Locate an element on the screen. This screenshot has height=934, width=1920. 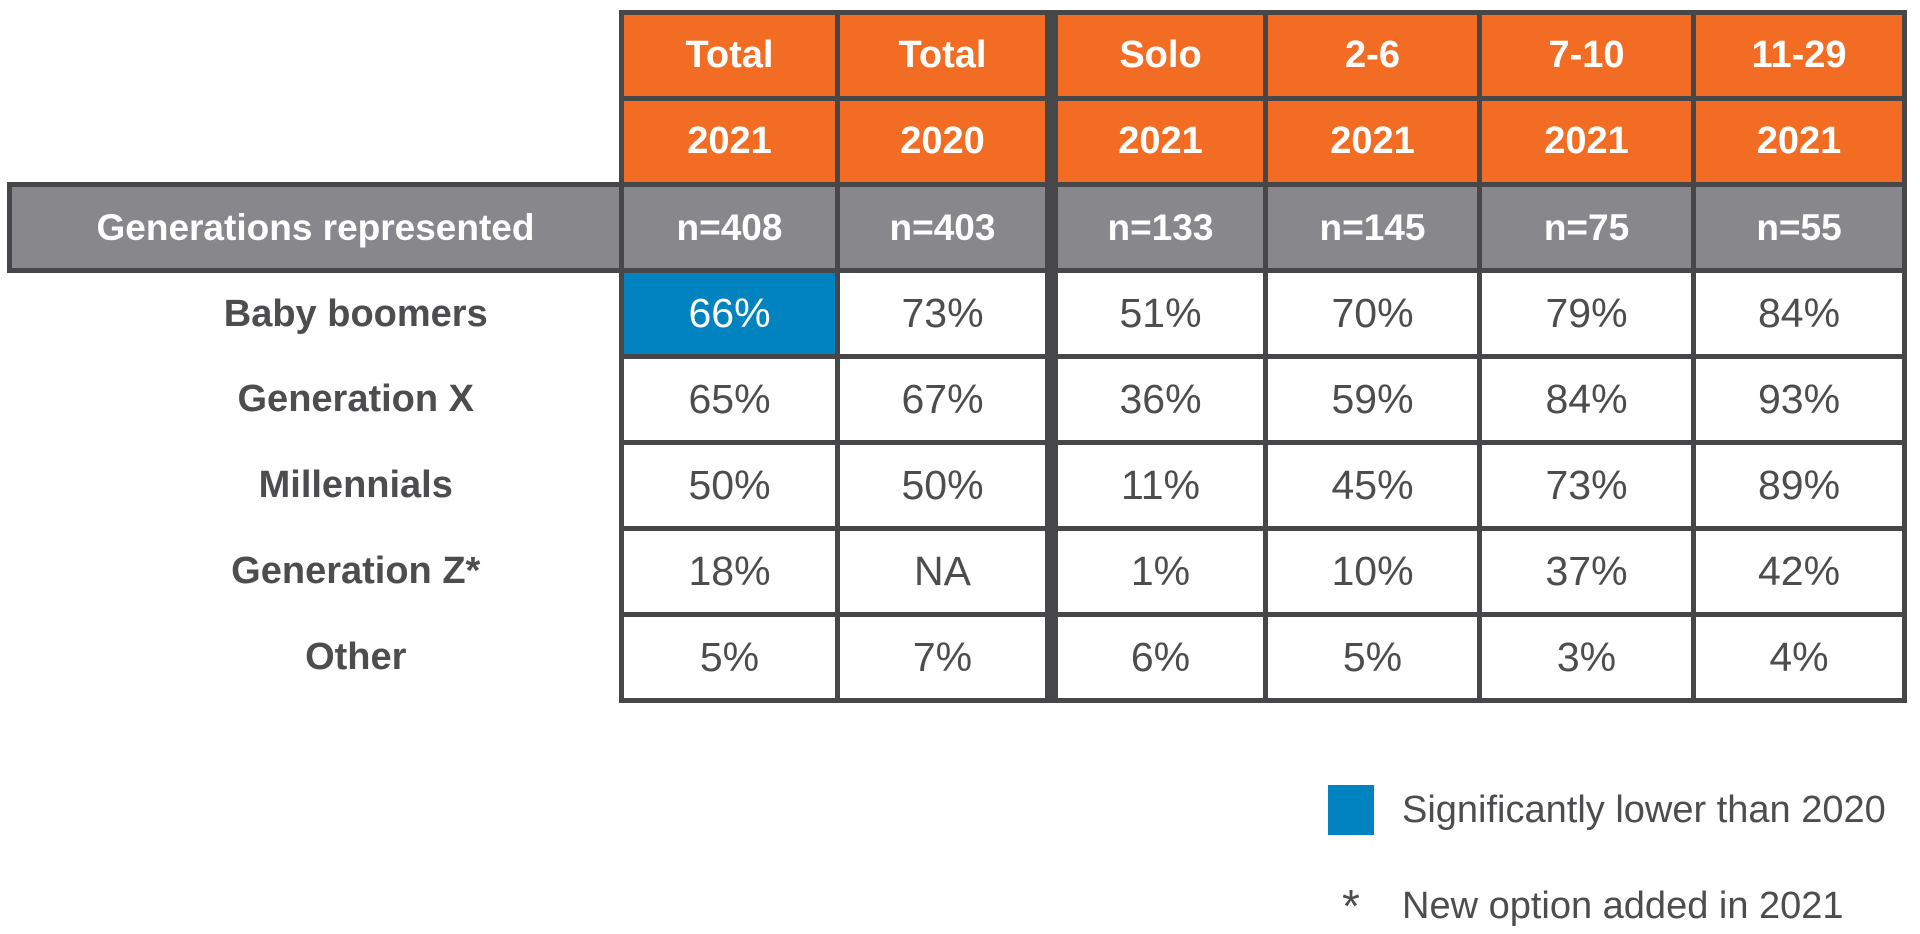
table-row-other: Other 5% 7% 6% 5% 3% 4% is located at coordinates (958, 657).